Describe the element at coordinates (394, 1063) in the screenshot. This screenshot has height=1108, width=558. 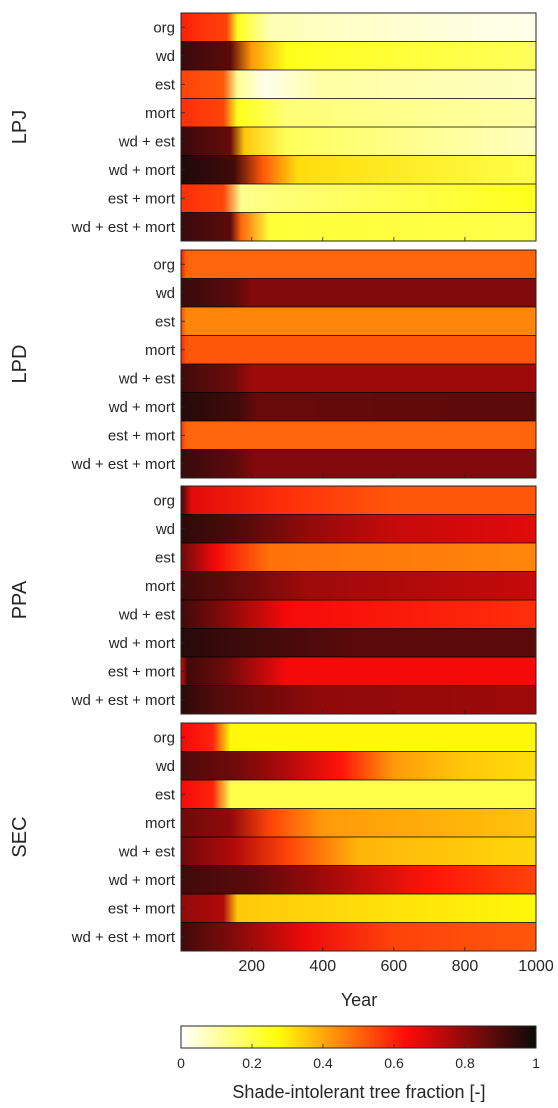
I see `colorbar-tick-label: 0.6` at that location.